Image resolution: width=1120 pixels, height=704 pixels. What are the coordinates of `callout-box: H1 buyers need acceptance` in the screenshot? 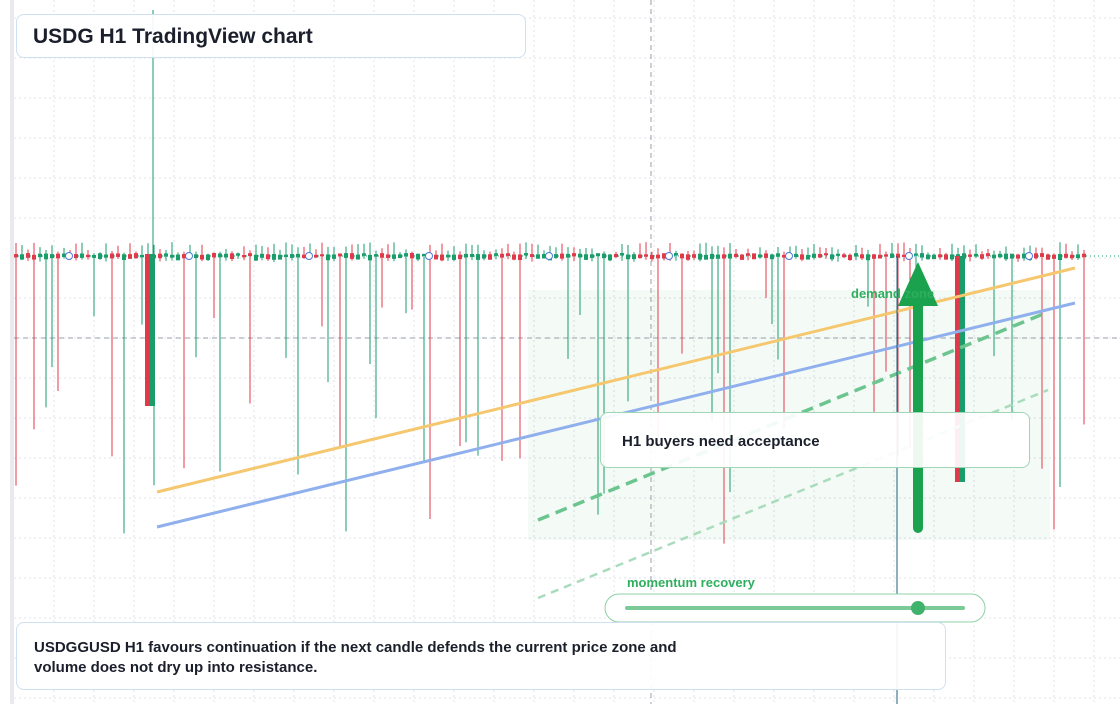 It's located at (815, 440).